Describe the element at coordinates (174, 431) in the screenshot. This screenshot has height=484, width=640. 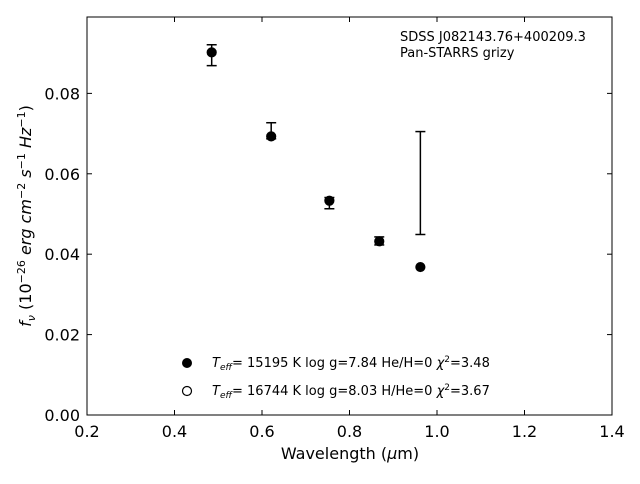
I see `x-tick-label: 0.4` at that location.